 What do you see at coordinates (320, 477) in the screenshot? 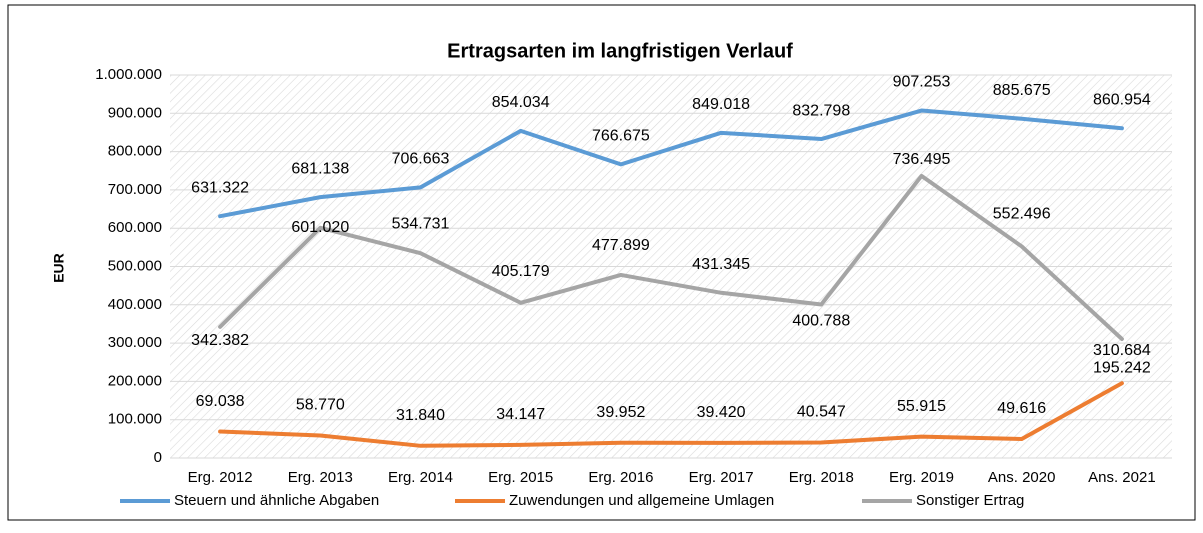
I see `x-tick-label: Erg. 2013` at bounding box center [320, 477].